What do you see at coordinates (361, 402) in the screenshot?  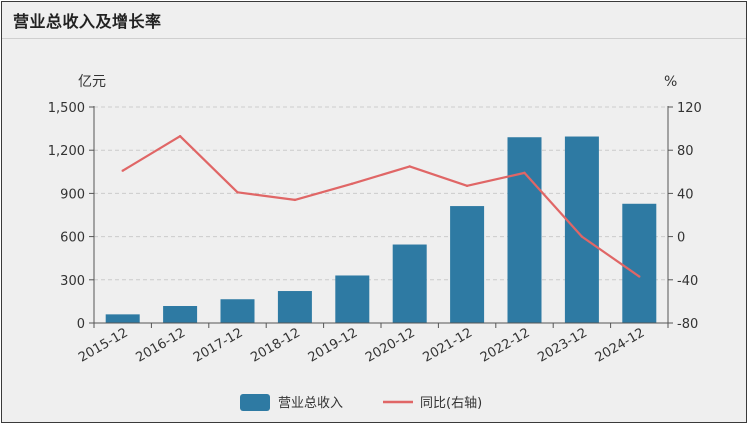 I see `legend: 营业总收入 同比(右轴)` at bounding box center [361, 402].